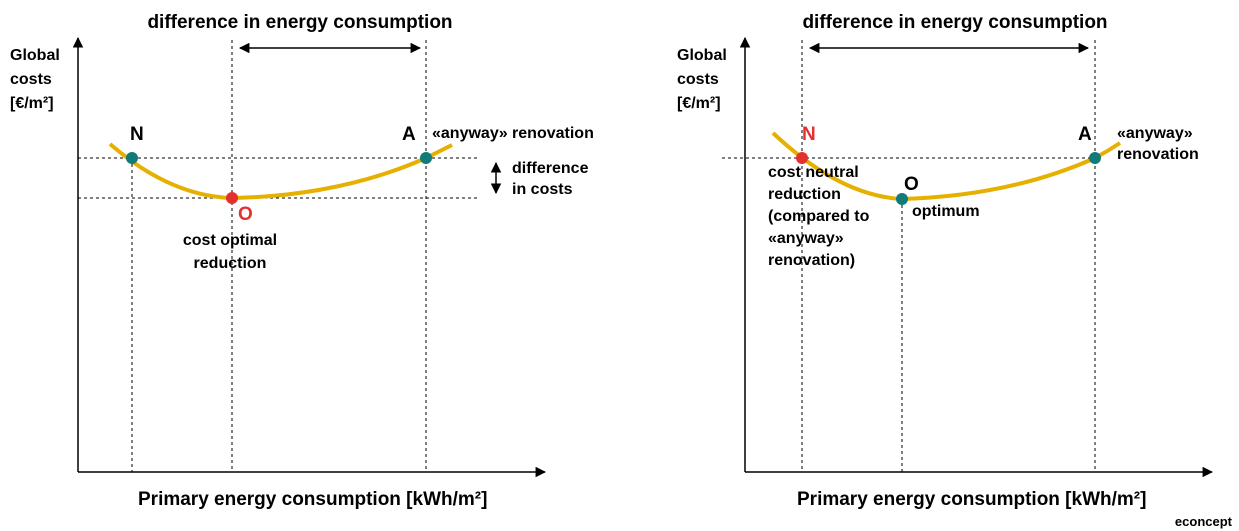  I want to click on a-label: «anyway», so click(1155, 133).